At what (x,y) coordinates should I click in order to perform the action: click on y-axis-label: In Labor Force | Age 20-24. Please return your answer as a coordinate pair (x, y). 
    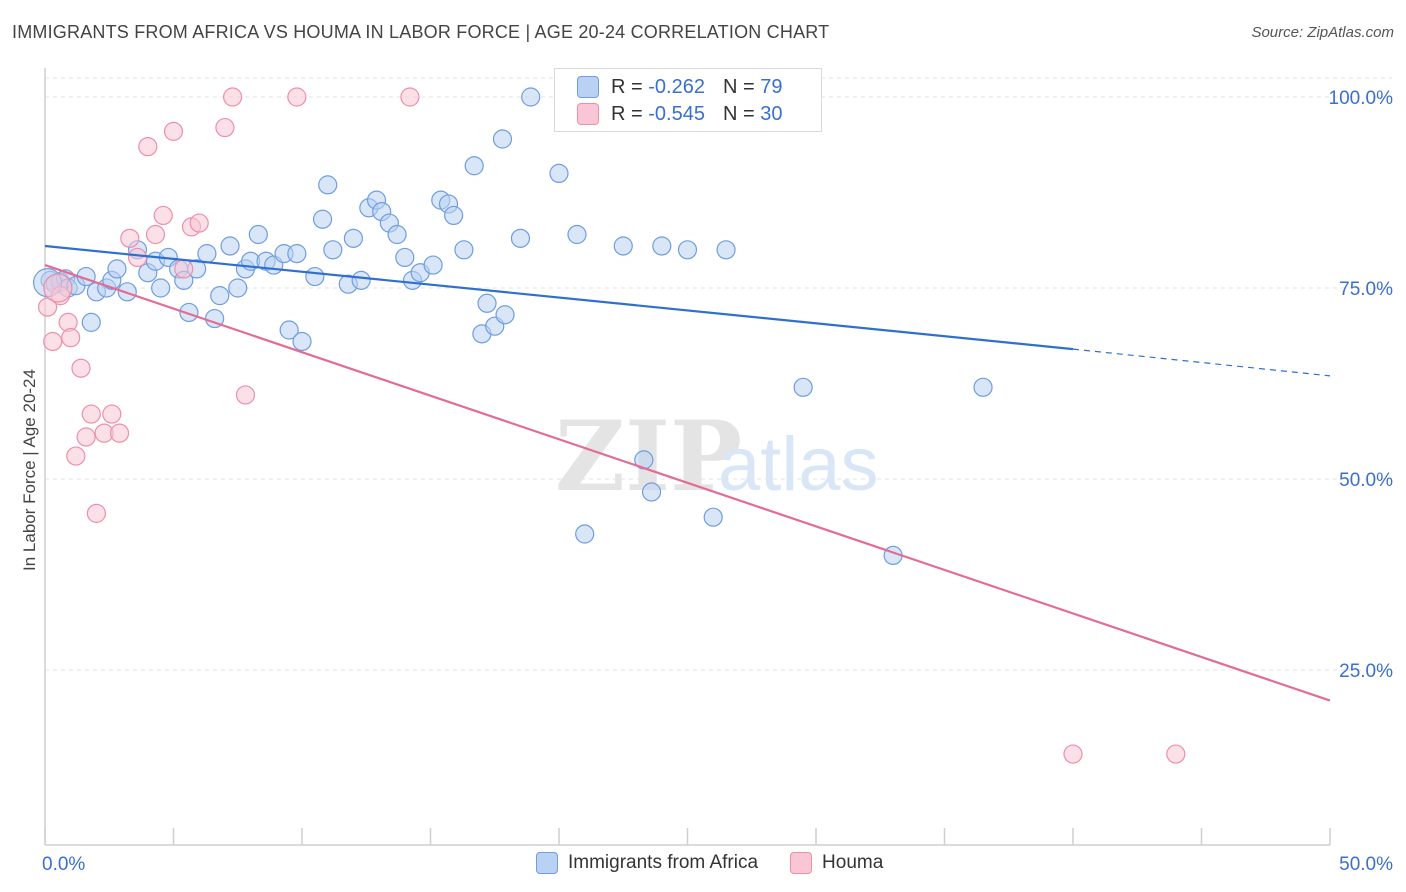
    Looking at the image, I should click on (29, 470).